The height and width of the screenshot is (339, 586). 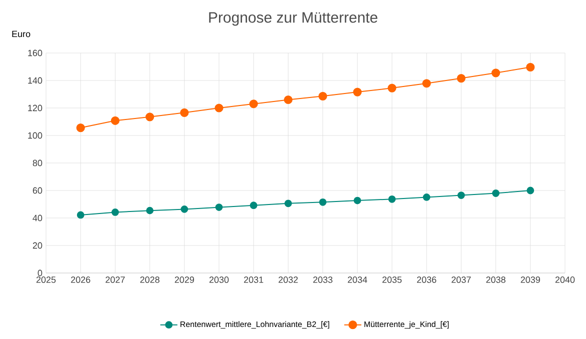 What do you see at coordinates (358, 279) in the screenshot?
I see `x-tick-label: 2034` at bounding box center [358, 279].